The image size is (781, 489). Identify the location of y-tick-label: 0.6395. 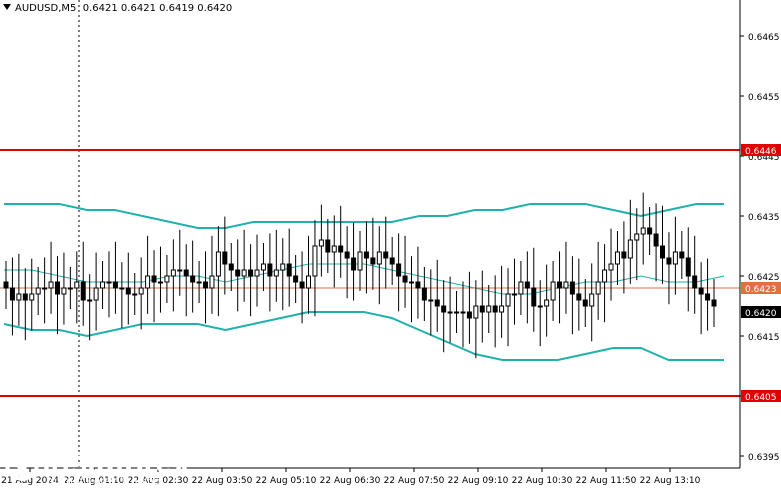
(764, 458).